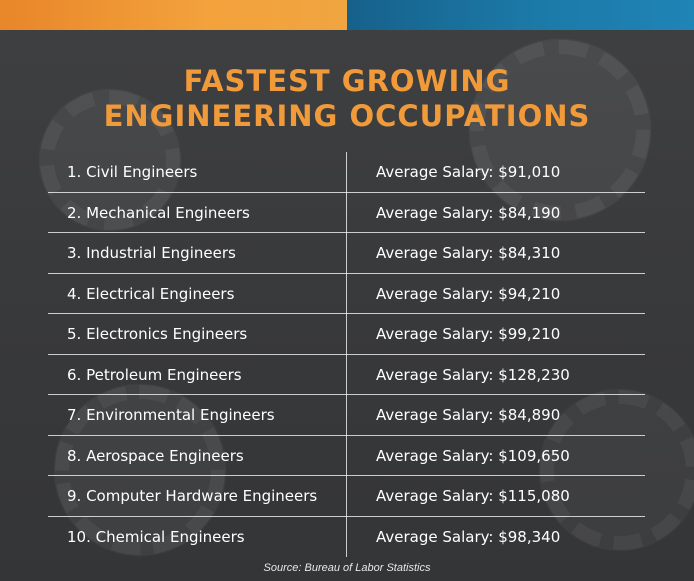 The width and height of the screenshot is (694, 581). I want to click on occupation-cell: 1. Civil Engineers, so click(132, 172).